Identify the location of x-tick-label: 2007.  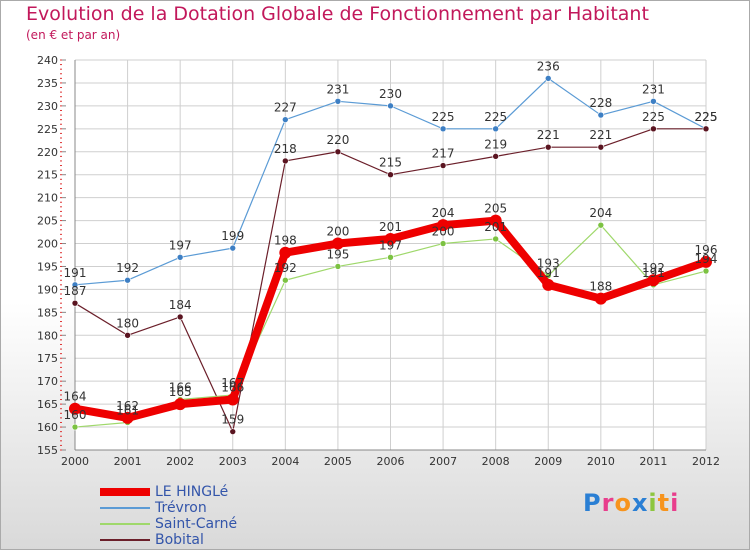
(443, 461).